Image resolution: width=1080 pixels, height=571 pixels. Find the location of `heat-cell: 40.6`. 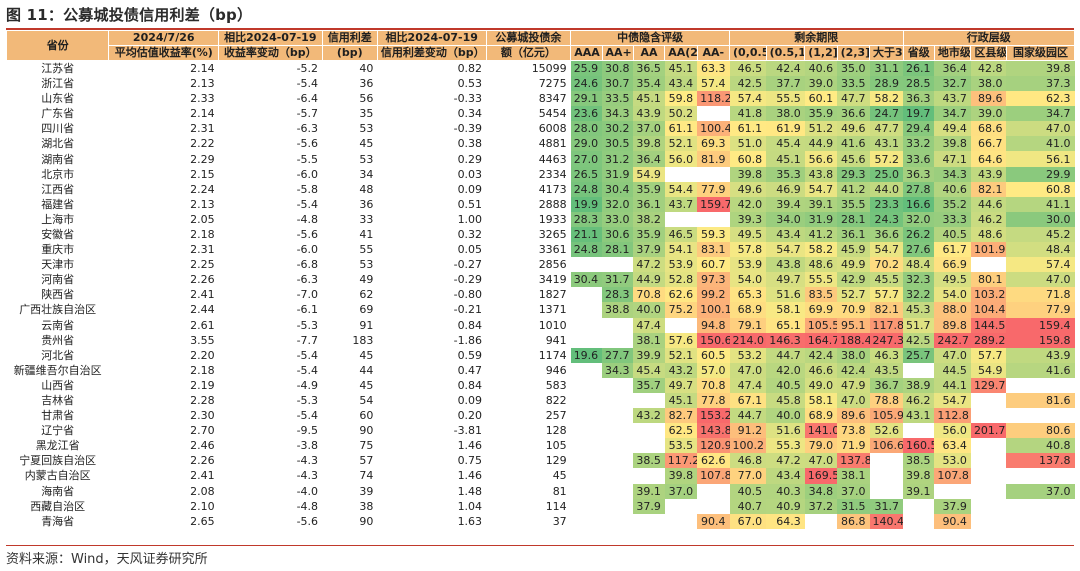

heat-cell: 40.6 is located at coordinates (952, 189).